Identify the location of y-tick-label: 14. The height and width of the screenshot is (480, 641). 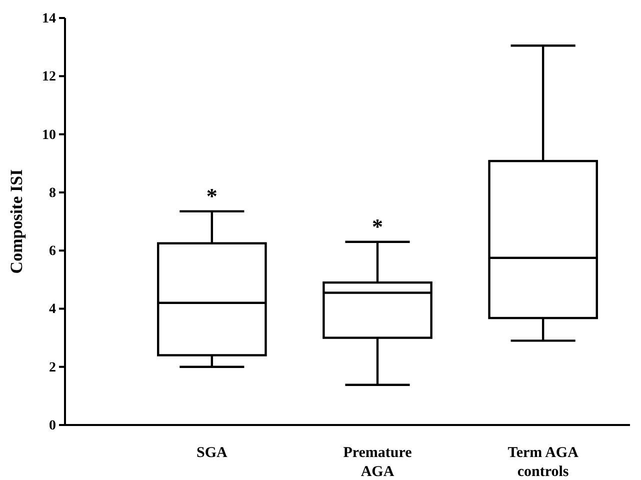
(49, 18).